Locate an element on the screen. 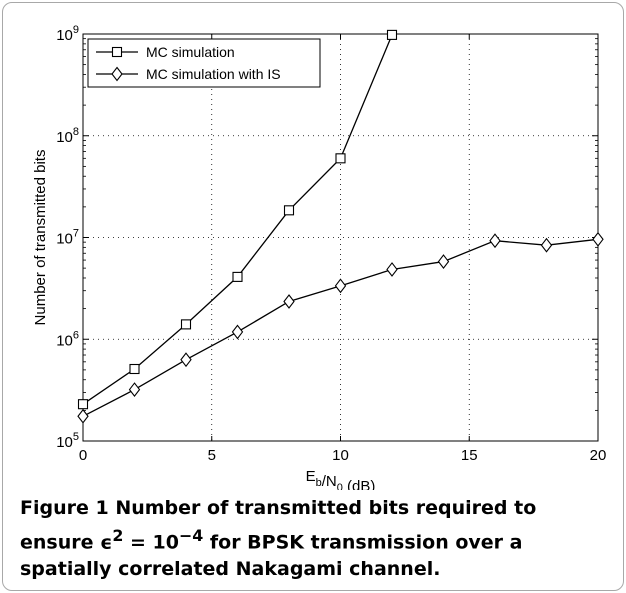 Image resolution: width=626 pixels, height=593 pixels. y-tick-label: 10⁹ is located at coordinates (67, 34).